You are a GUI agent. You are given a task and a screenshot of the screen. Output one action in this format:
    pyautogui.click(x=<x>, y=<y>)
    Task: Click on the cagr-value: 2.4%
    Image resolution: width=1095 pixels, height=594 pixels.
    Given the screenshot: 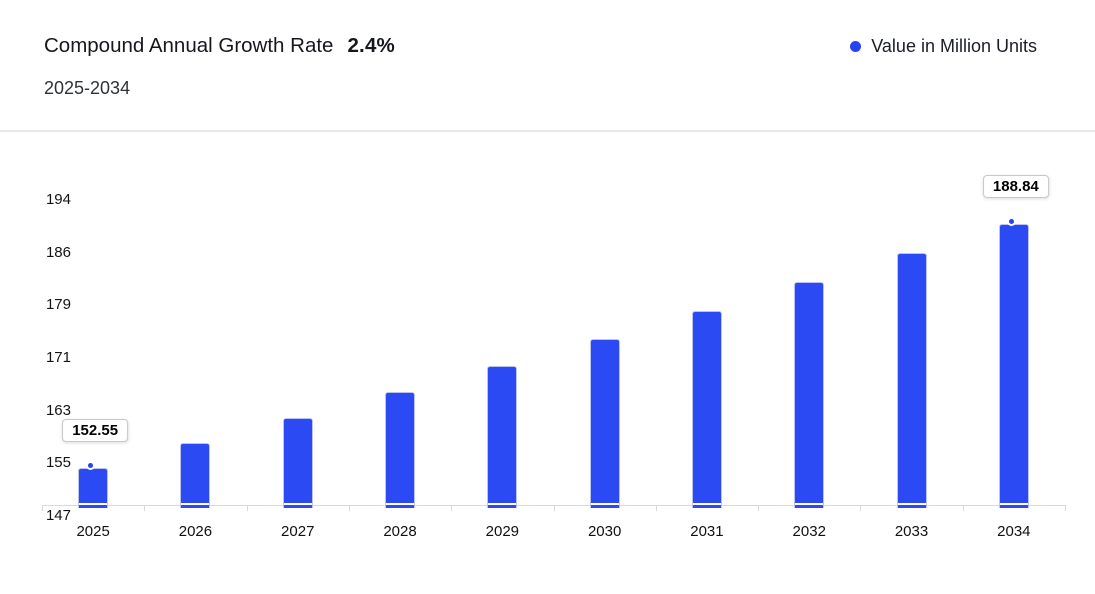 What is the action you would take?
    pyautogui.click(x=371, y=45)
    